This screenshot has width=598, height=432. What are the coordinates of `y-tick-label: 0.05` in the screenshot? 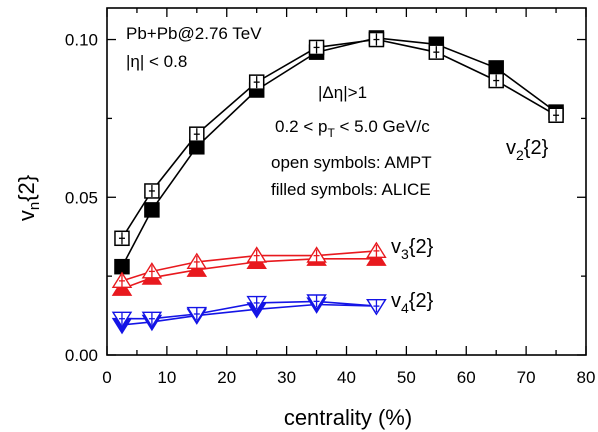 It's located at (81, 197).